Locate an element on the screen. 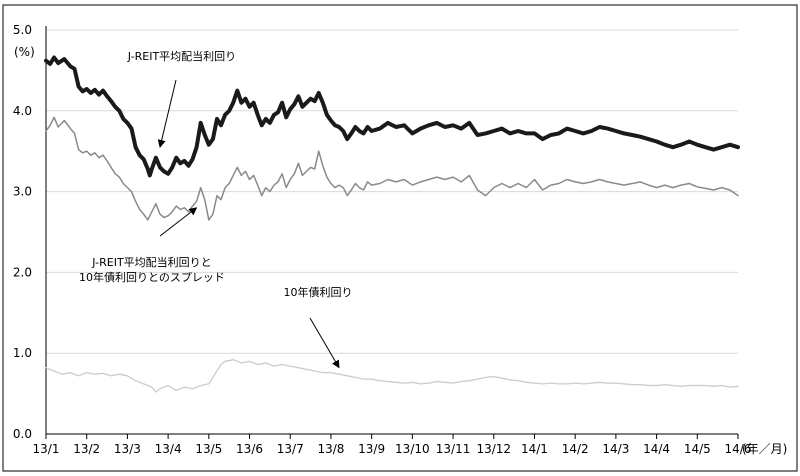 Image resolution: width=800 pixels, height=476 pixels. x-tick-label: 13/10 is located at coordinates (412, 449).